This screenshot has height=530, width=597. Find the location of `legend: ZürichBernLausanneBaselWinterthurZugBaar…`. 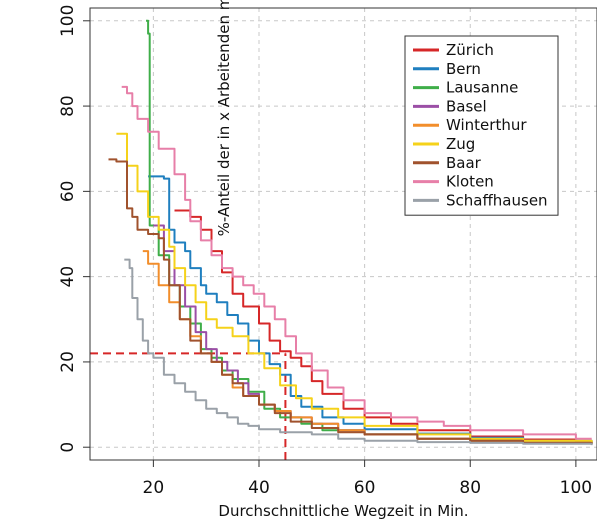

legend: ZürichBernLausanneBaselWinterthurZugBaar… is located at coordinates (481, 125).